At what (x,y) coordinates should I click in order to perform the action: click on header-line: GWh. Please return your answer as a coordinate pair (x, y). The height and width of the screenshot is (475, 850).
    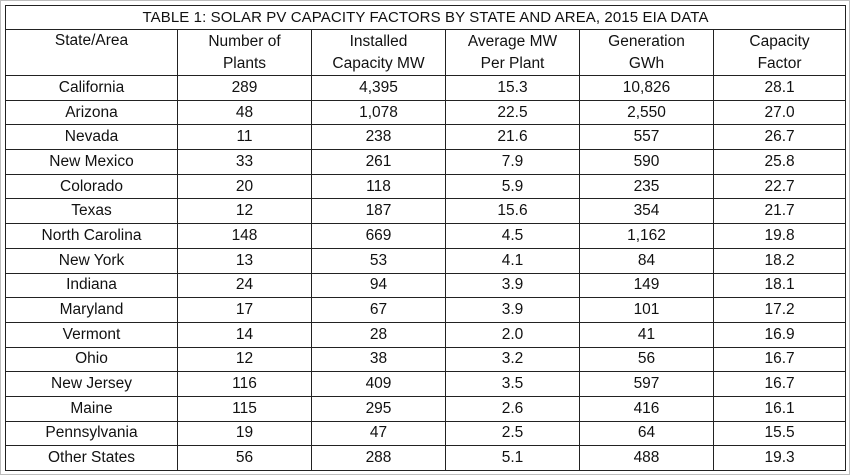
    Looking at the image, I should click on (646, 63).